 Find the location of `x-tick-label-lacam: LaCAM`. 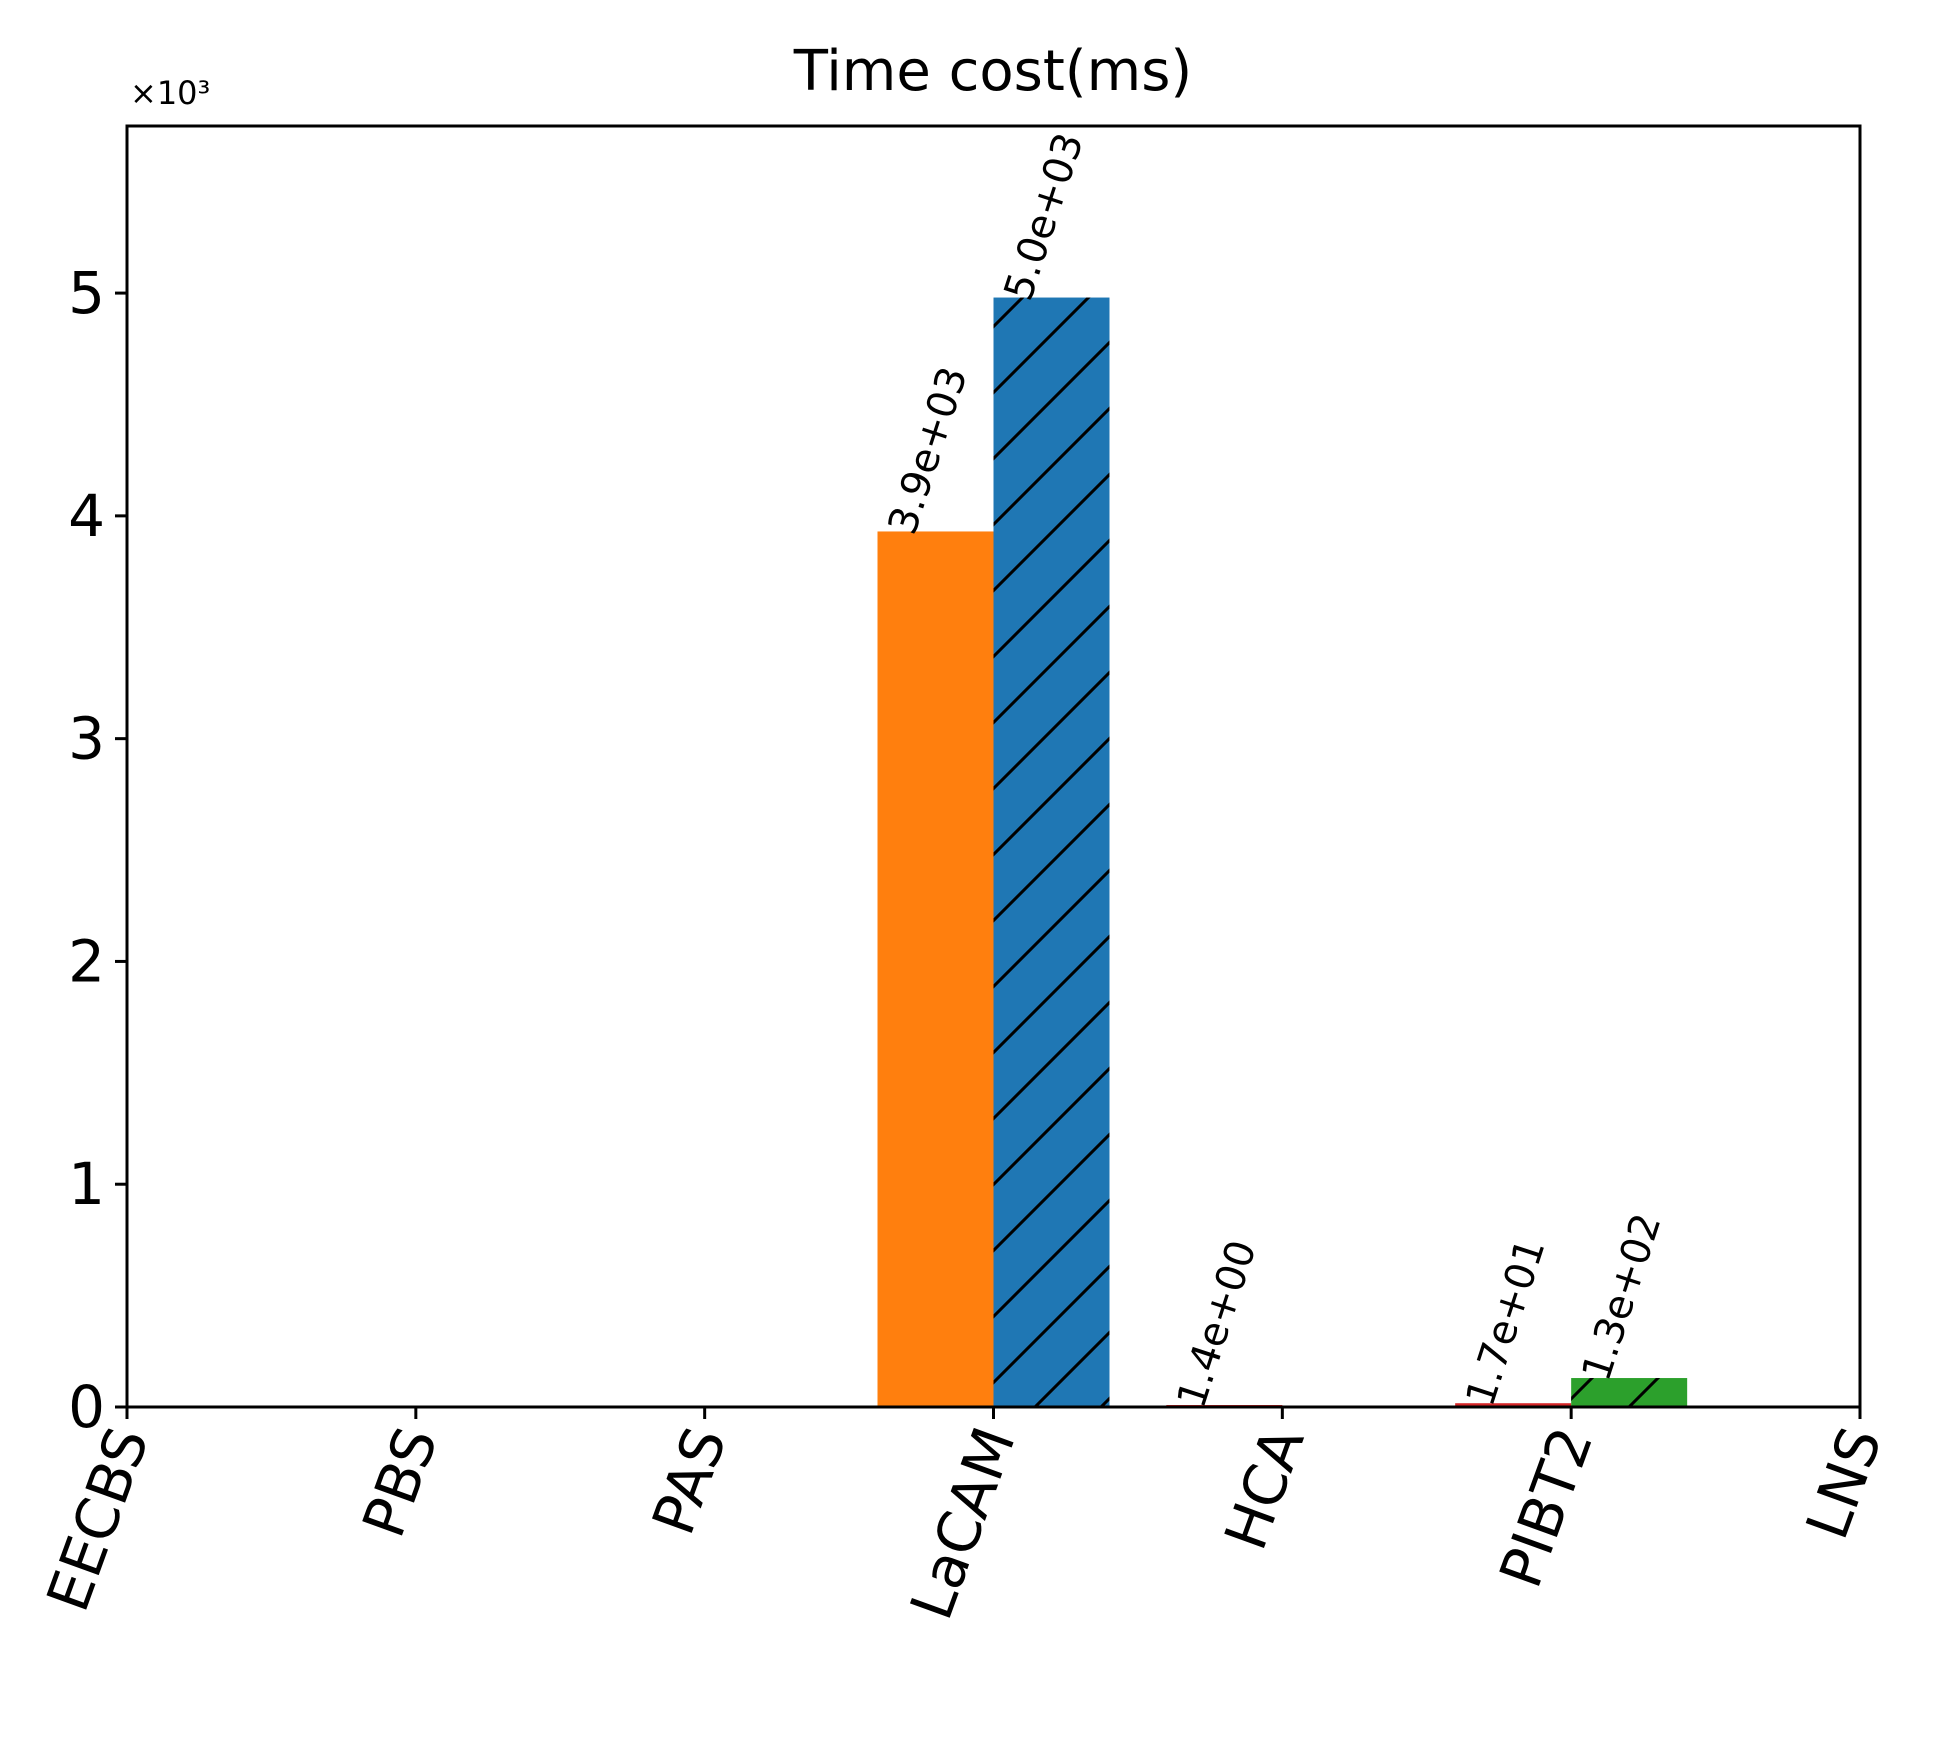

x-tick-label-lacam: LaCAM is located at coordinates (963, 1523).